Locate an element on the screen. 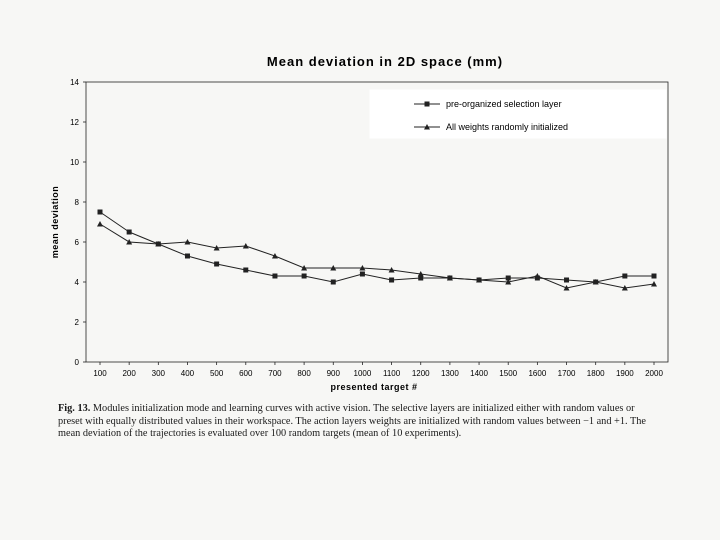 The image size is (720, 540). x-tick-label: 200 is located at coordinates (129, 373).